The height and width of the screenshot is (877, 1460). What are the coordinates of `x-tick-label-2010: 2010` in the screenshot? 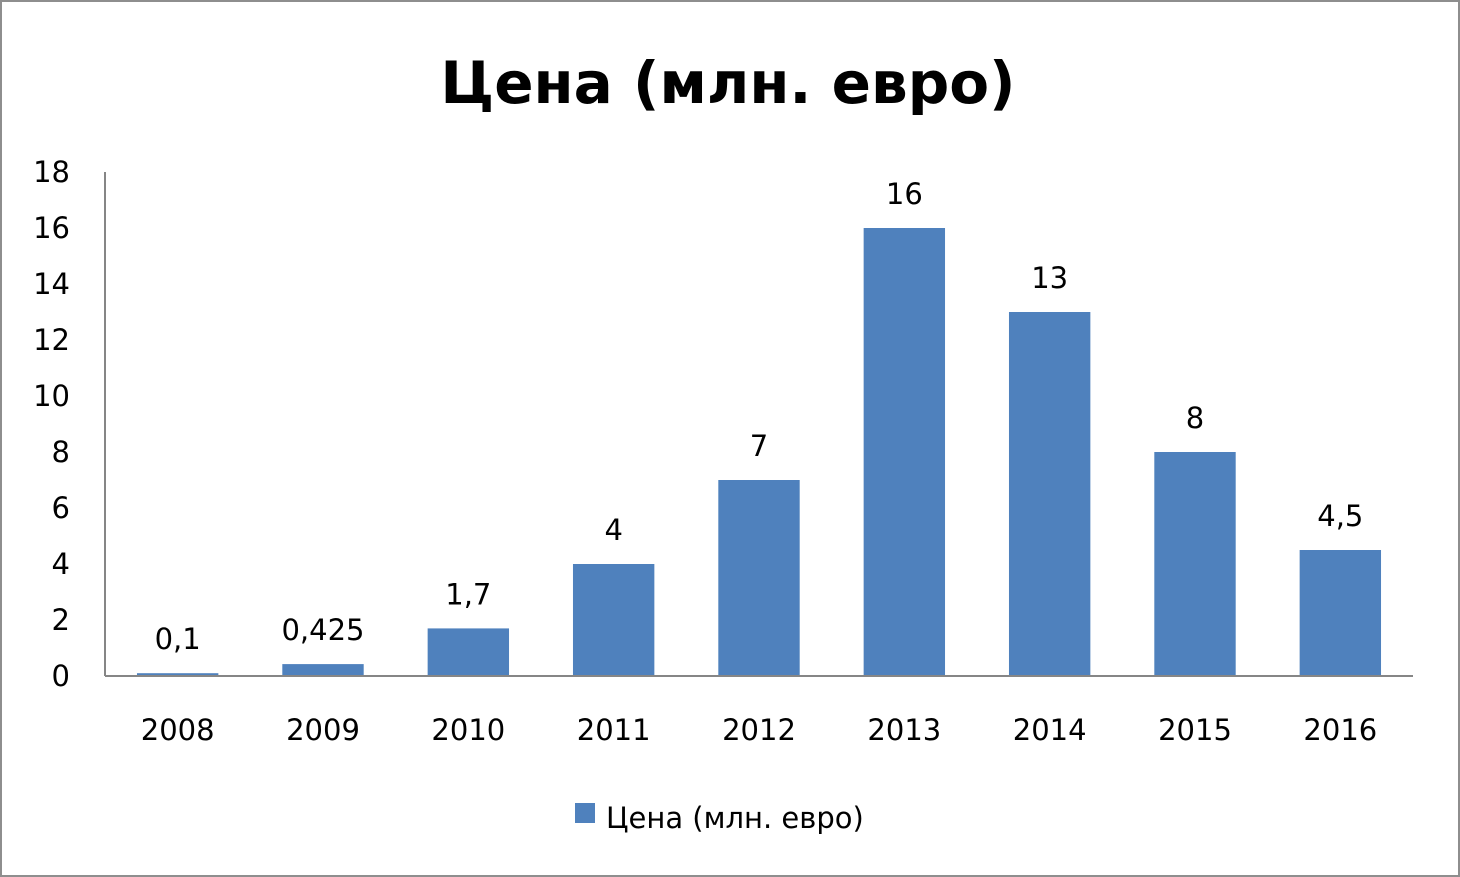 It's located at (468, 730).